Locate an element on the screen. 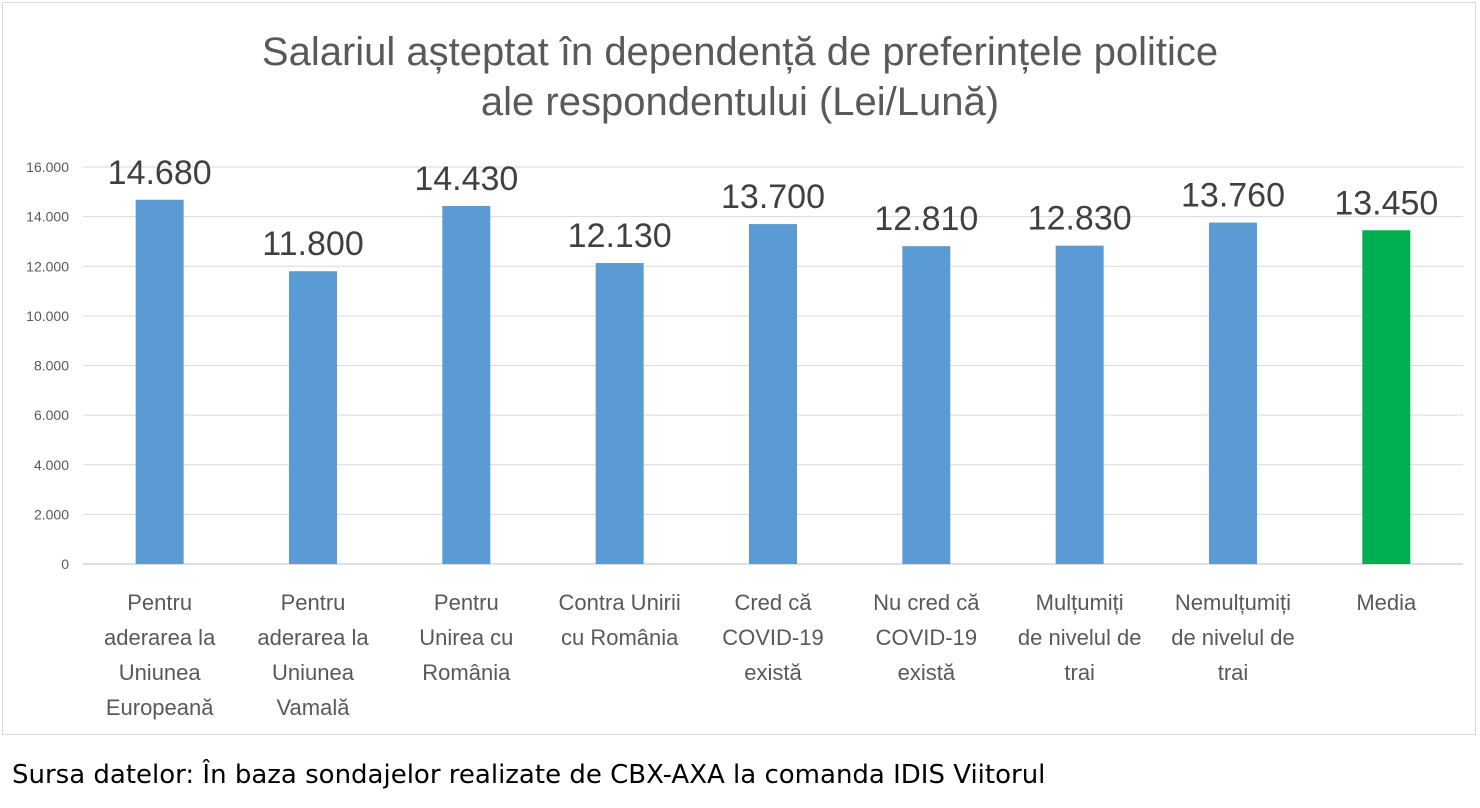  category-label-line: cu România is located at coordinates (620, 637).